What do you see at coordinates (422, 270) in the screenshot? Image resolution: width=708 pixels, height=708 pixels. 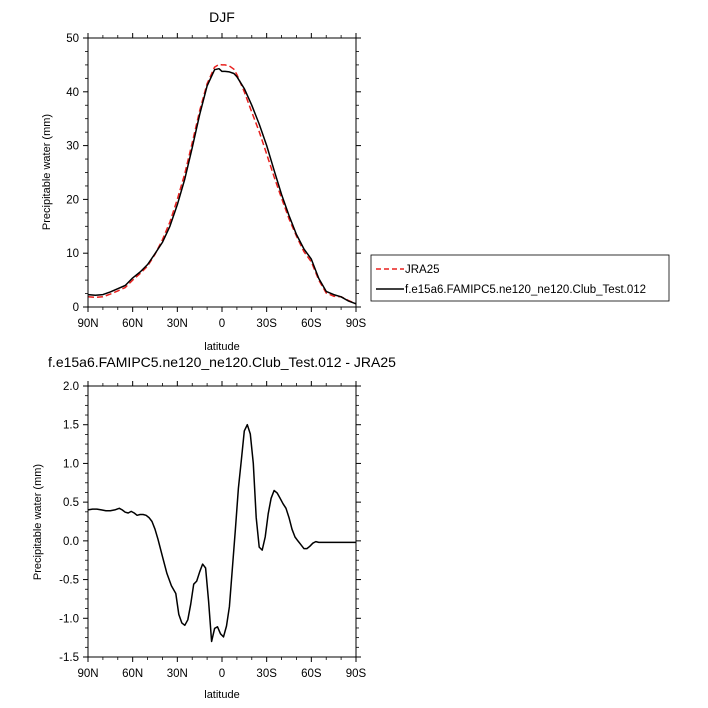 I see `legend-label-jra25: JRA25` at bounding box center [422, 270].